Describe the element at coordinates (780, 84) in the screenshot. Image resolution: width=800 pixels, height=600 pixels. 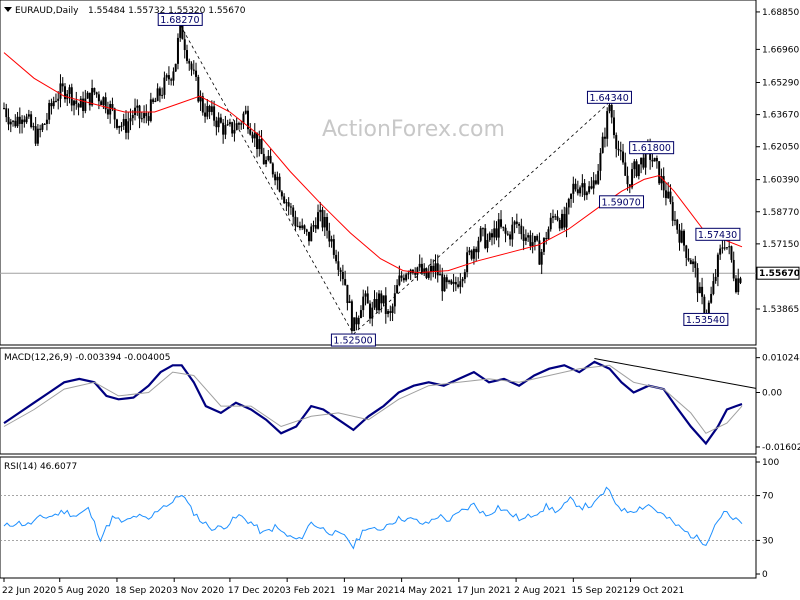
I see `price-y-tick-label: 1.65290` at that location.